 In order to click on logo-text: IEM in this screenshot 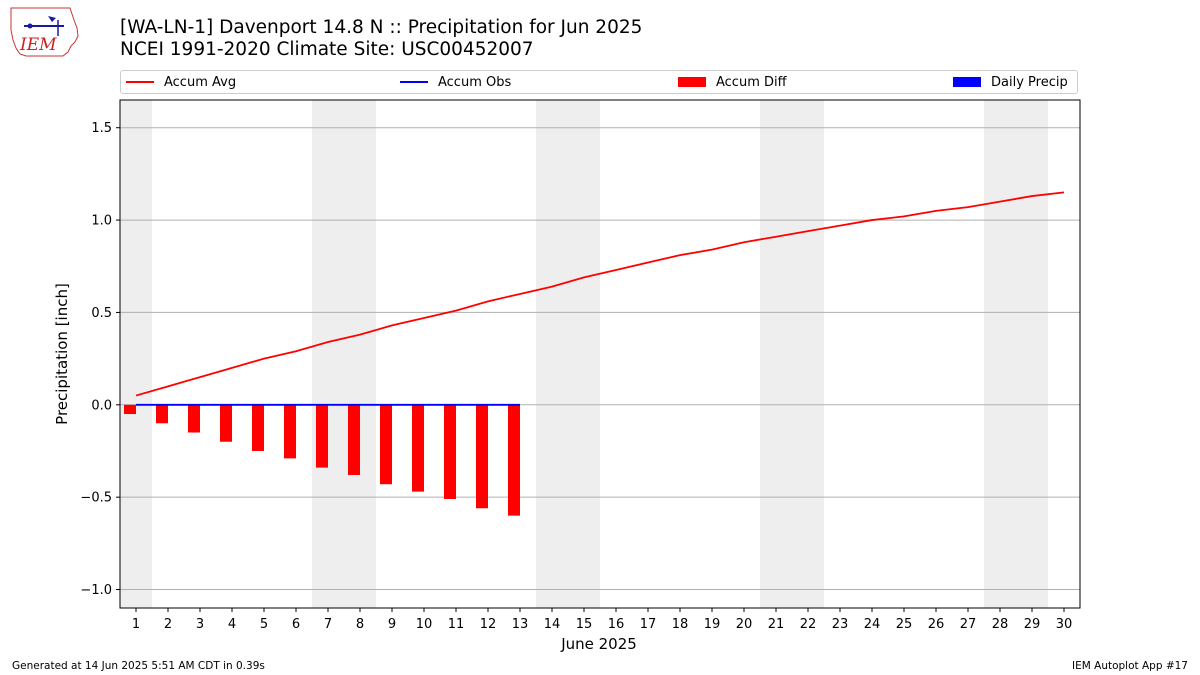, I will do `click(38, 45)`.